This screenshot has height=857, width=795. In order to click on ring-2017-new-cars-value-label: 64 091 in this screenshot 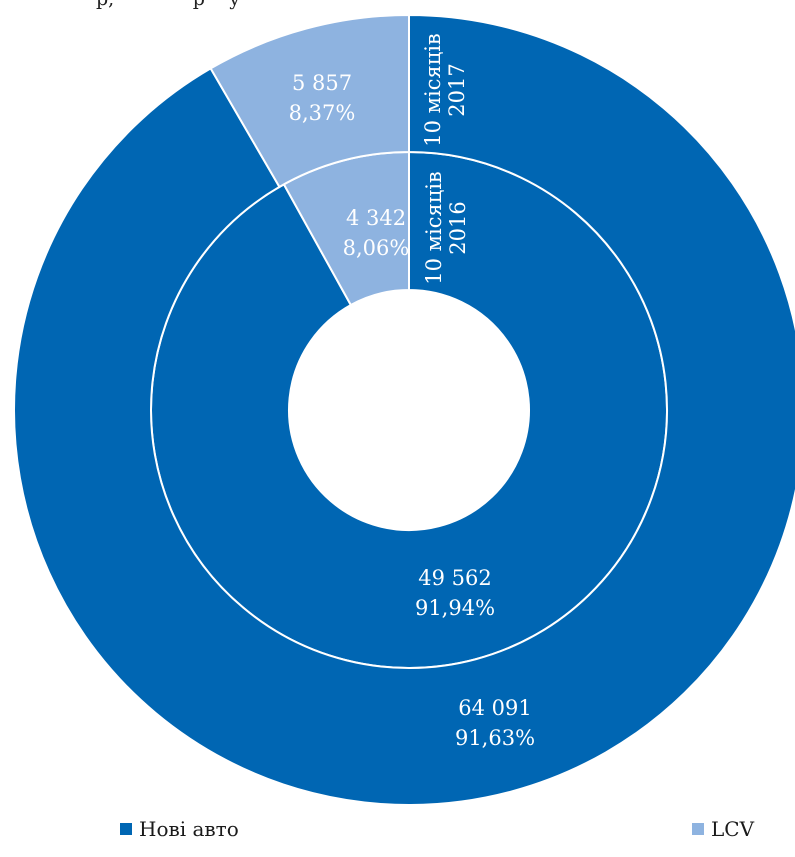, I will do `click(494, 708)`.